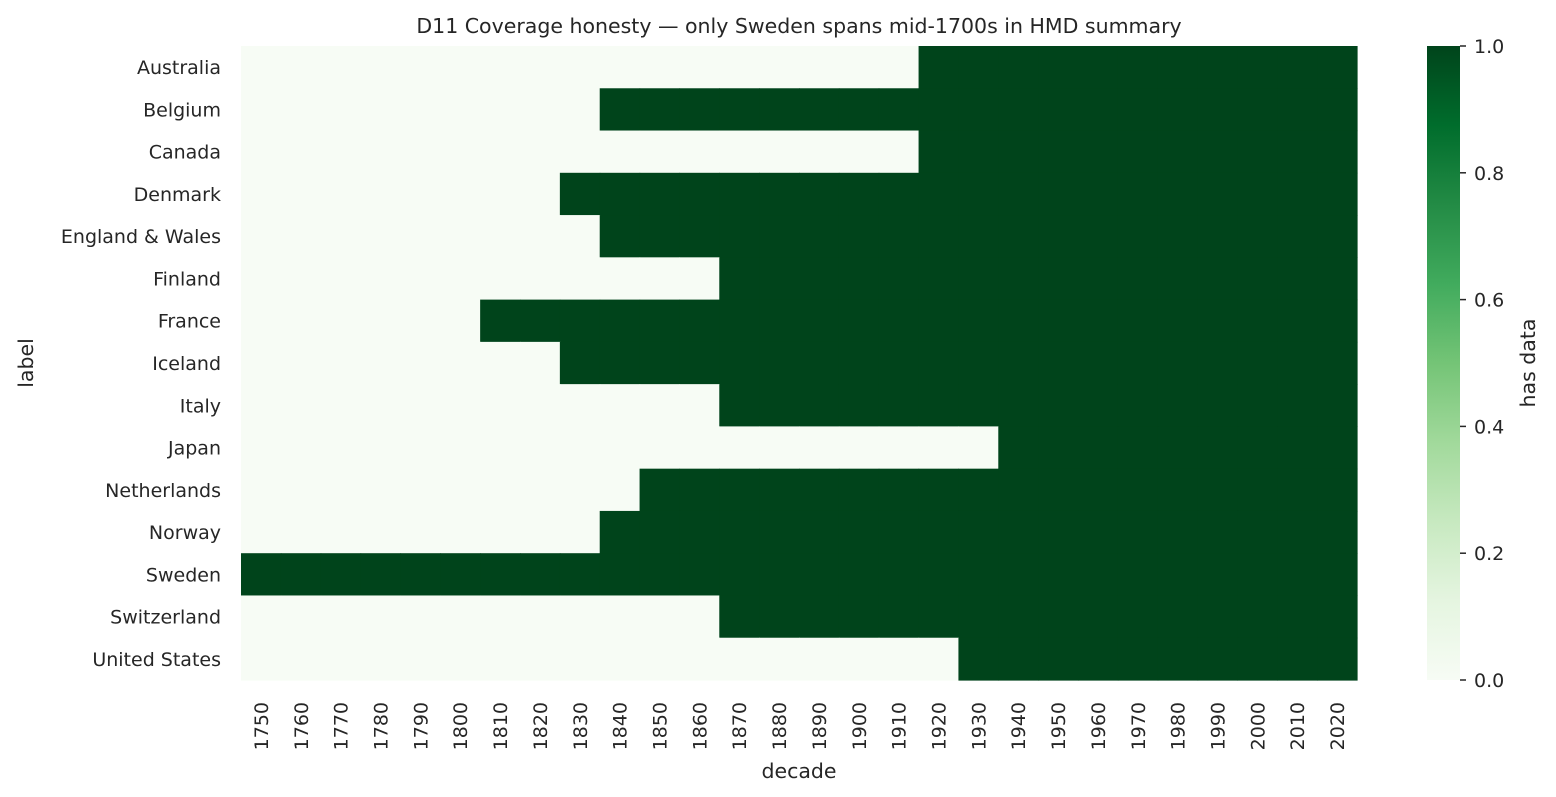 This screenshot has width=1556, height=797. What do you see at coordinates (581, 726) in the screenshot?
I see `x-tick-label: 1830` at bounding box center [581, 726].